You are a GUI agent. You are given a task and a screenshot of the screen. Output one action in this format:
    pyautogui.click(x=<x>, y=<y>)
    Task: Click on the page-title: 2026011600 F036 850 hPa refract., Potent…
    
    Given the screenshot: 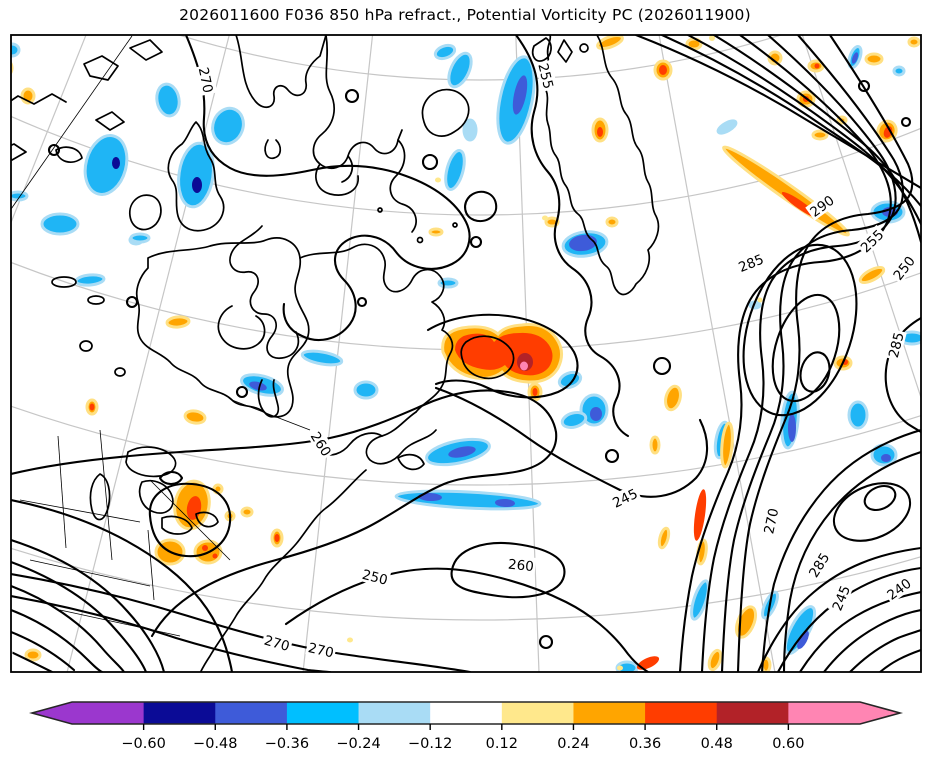 What is the action you would take?
    pyautogui.click(x=465, y=15)
    